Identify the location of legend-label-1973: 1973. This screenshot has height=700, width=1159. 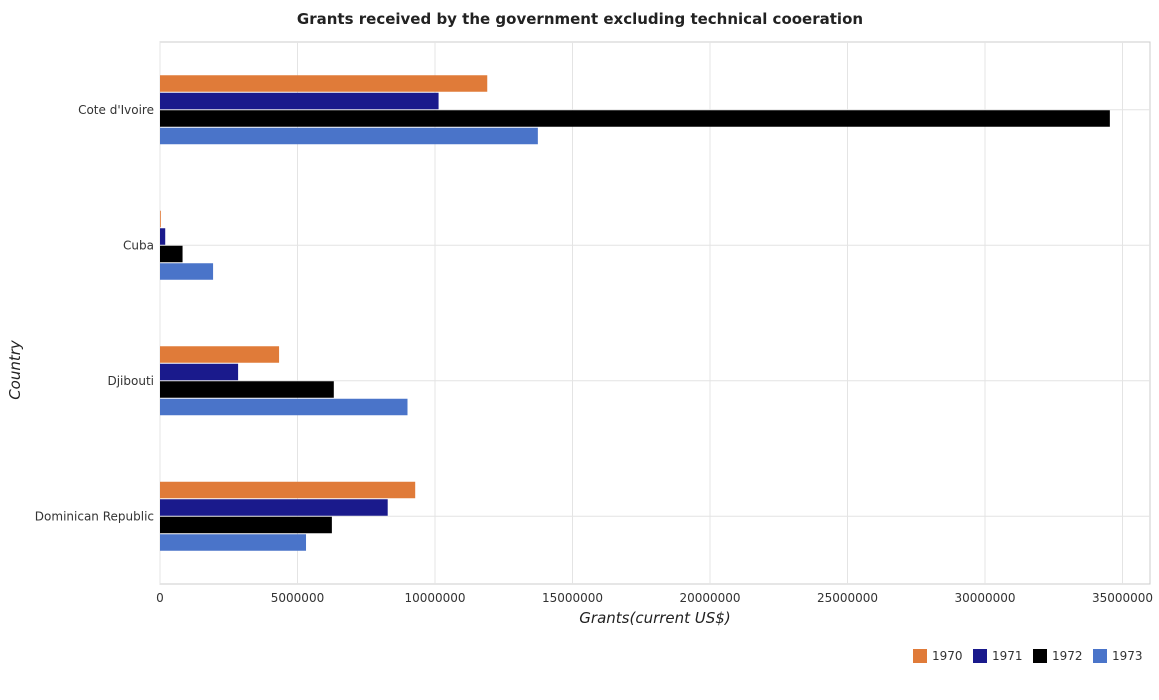
(1127, 656).